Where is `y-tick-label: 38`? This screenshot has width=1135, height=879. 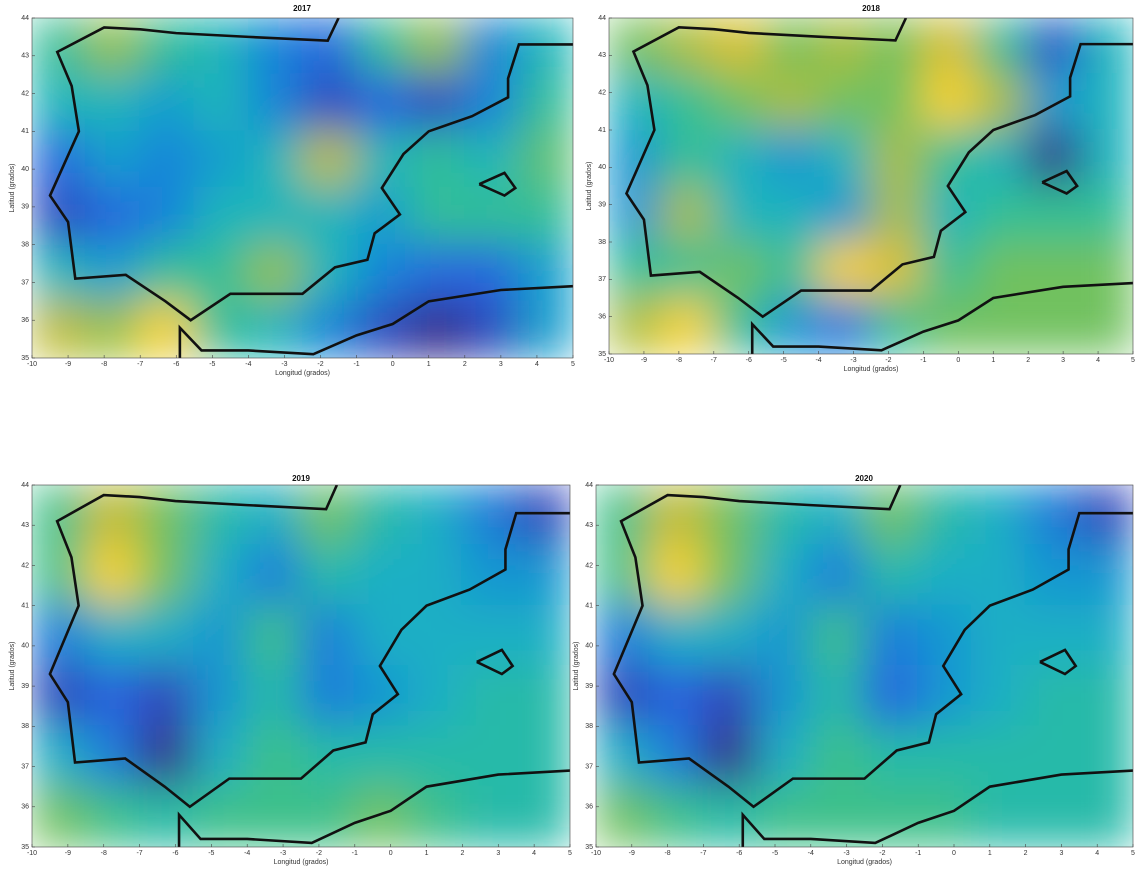 y-tick-label: 38 is located at coordinates (589, 726).